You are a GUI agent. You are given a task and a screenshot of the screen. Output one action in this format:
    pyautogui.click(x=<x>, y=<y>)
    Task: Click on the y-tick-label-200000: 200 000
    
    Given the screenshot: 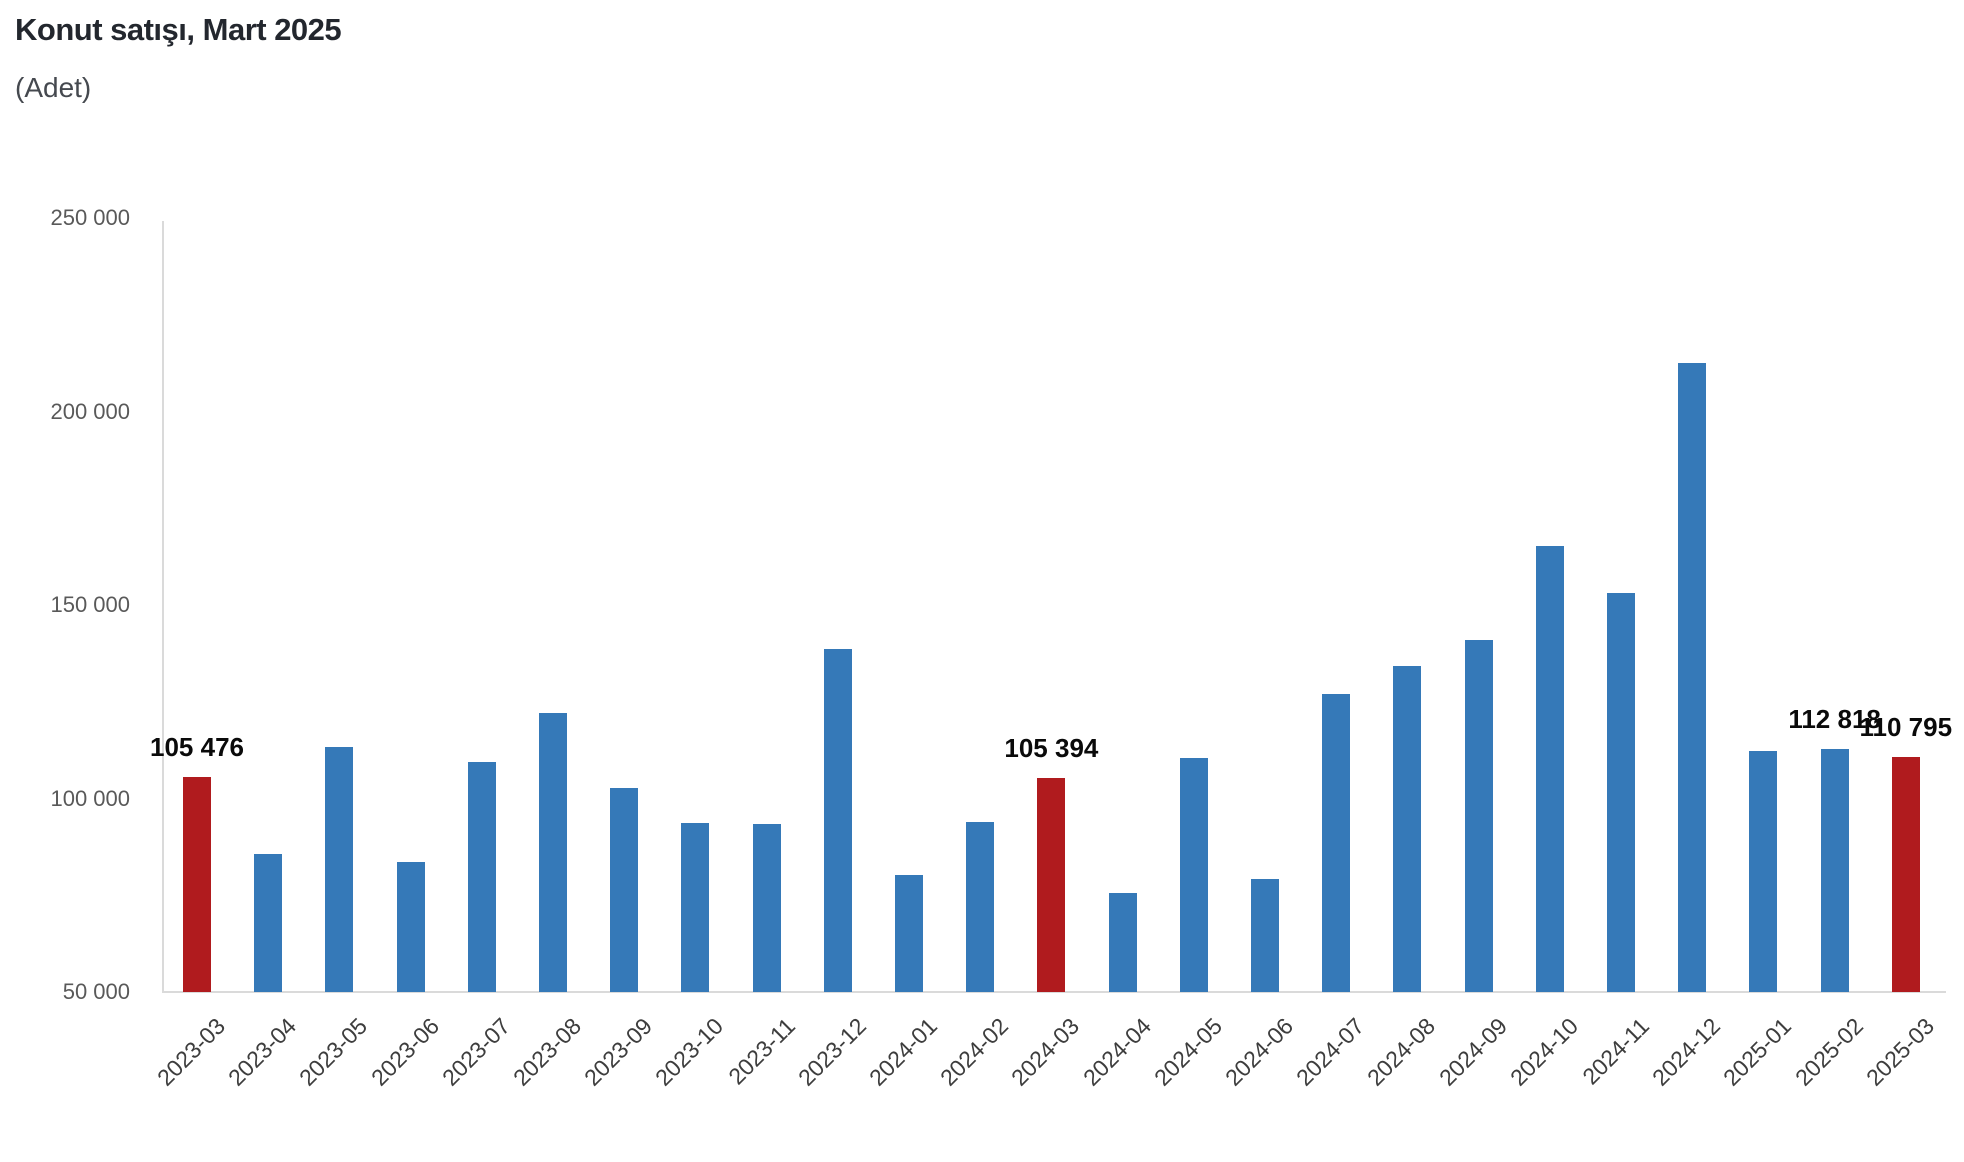 What is the action you would take?
    pyautogui.click(x=90, y=411)
    